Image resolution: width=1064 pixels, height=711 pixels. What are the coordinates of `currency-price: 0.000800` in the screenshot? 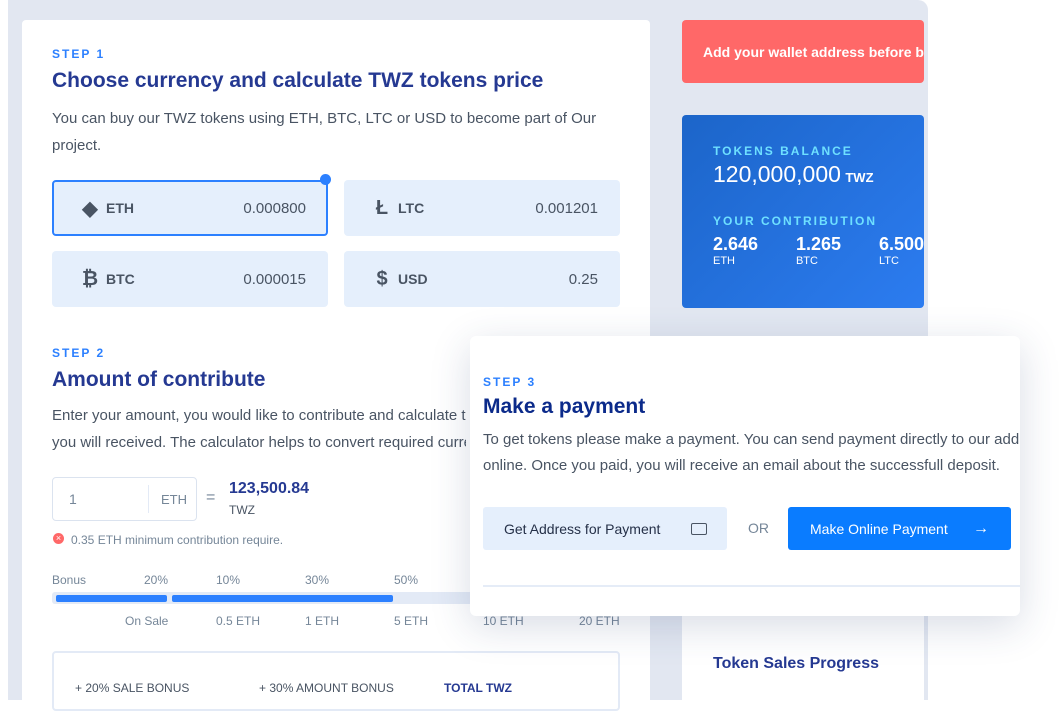 It's located at (274, 208).